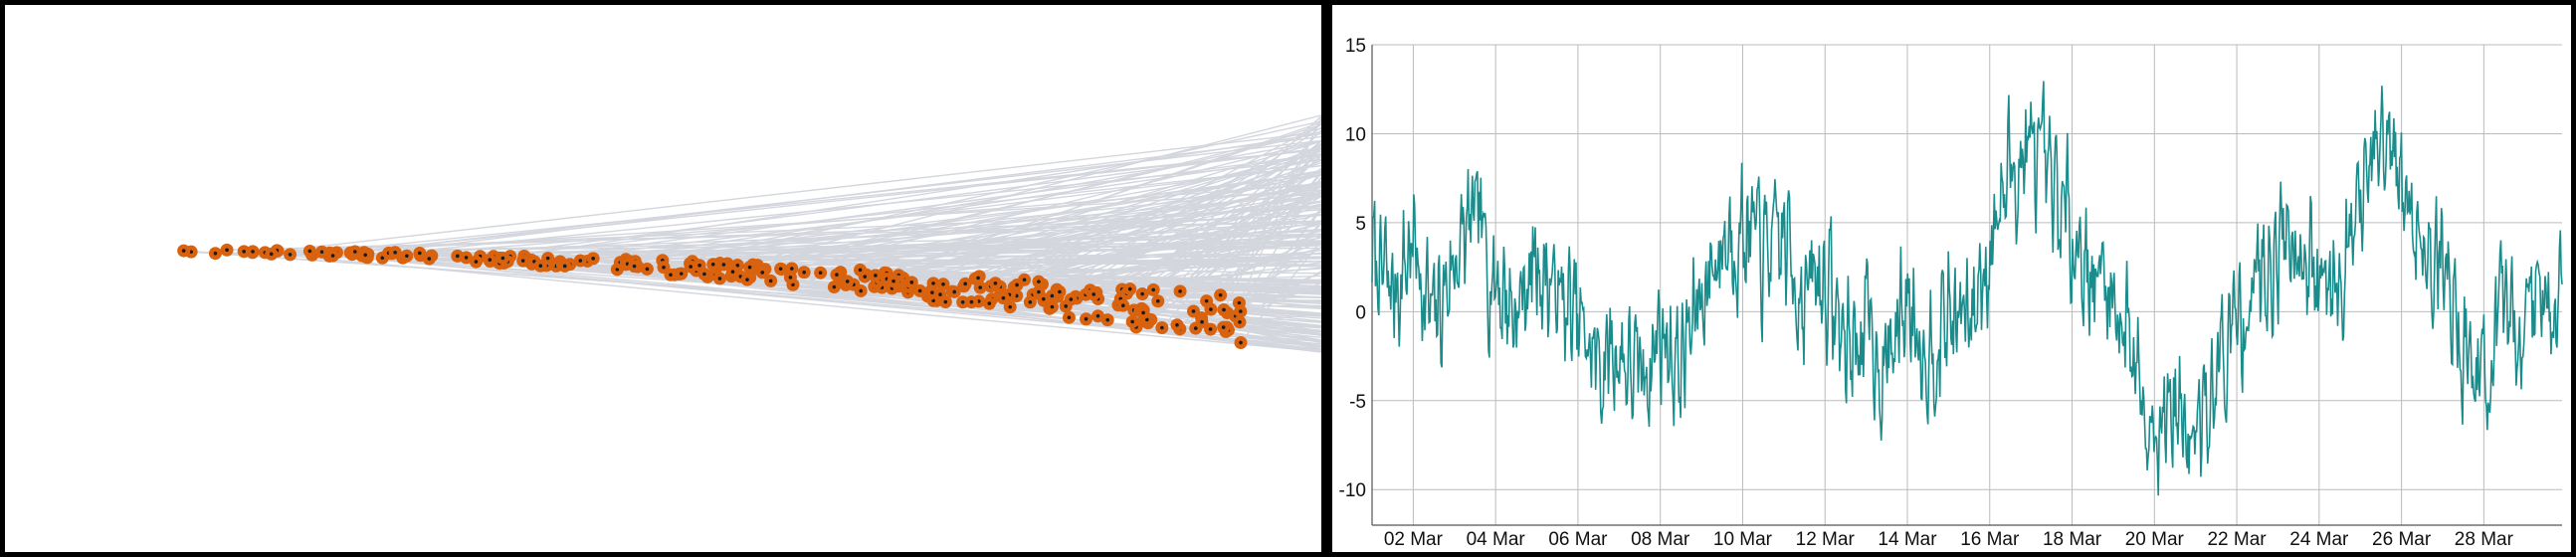  I want to click on x-tick-label: 14 Mar, so click(1907, 539).